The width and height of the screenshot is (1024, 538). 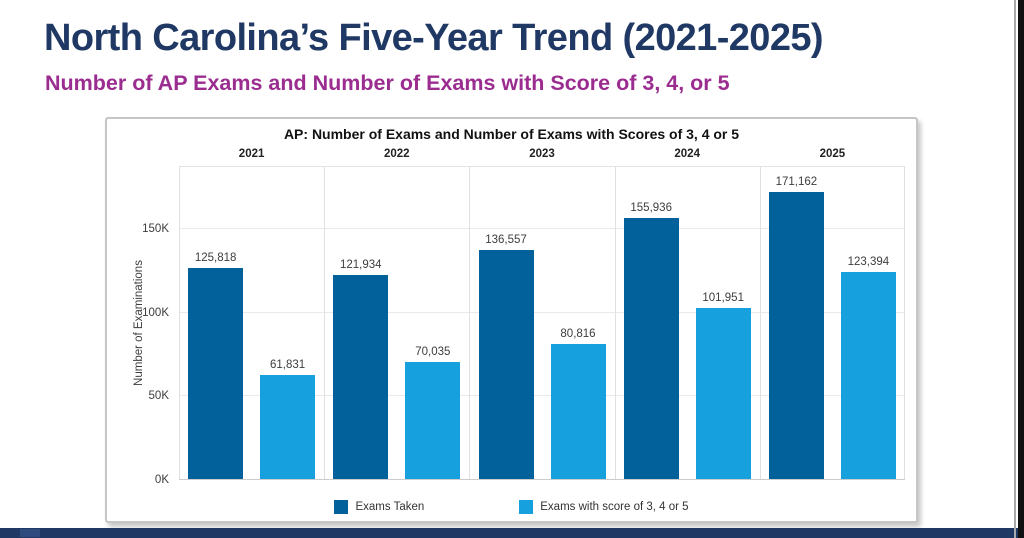 What do you see at coordinates (614, 507) in the screenshot?
I see `legend-label: Exams with score of 3, 4 or 5` at bounding box center [614, 507].